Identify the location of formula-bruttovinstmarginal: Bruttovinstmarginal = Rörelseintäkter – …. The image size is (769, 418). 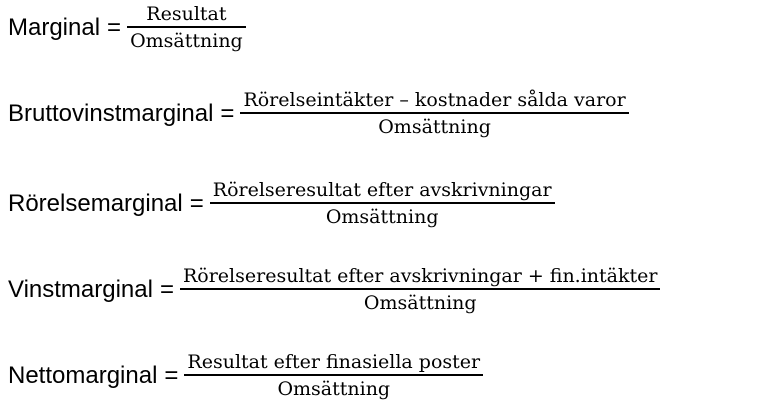
(318, 113).